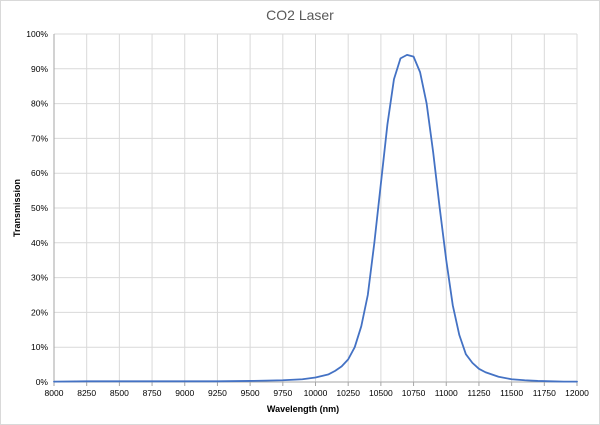 The height and width of the screenshot is (425, 600). Describe the element at coordinates (39, 278) in the screenshot. I see `y-tick-label: 30%` at that location.